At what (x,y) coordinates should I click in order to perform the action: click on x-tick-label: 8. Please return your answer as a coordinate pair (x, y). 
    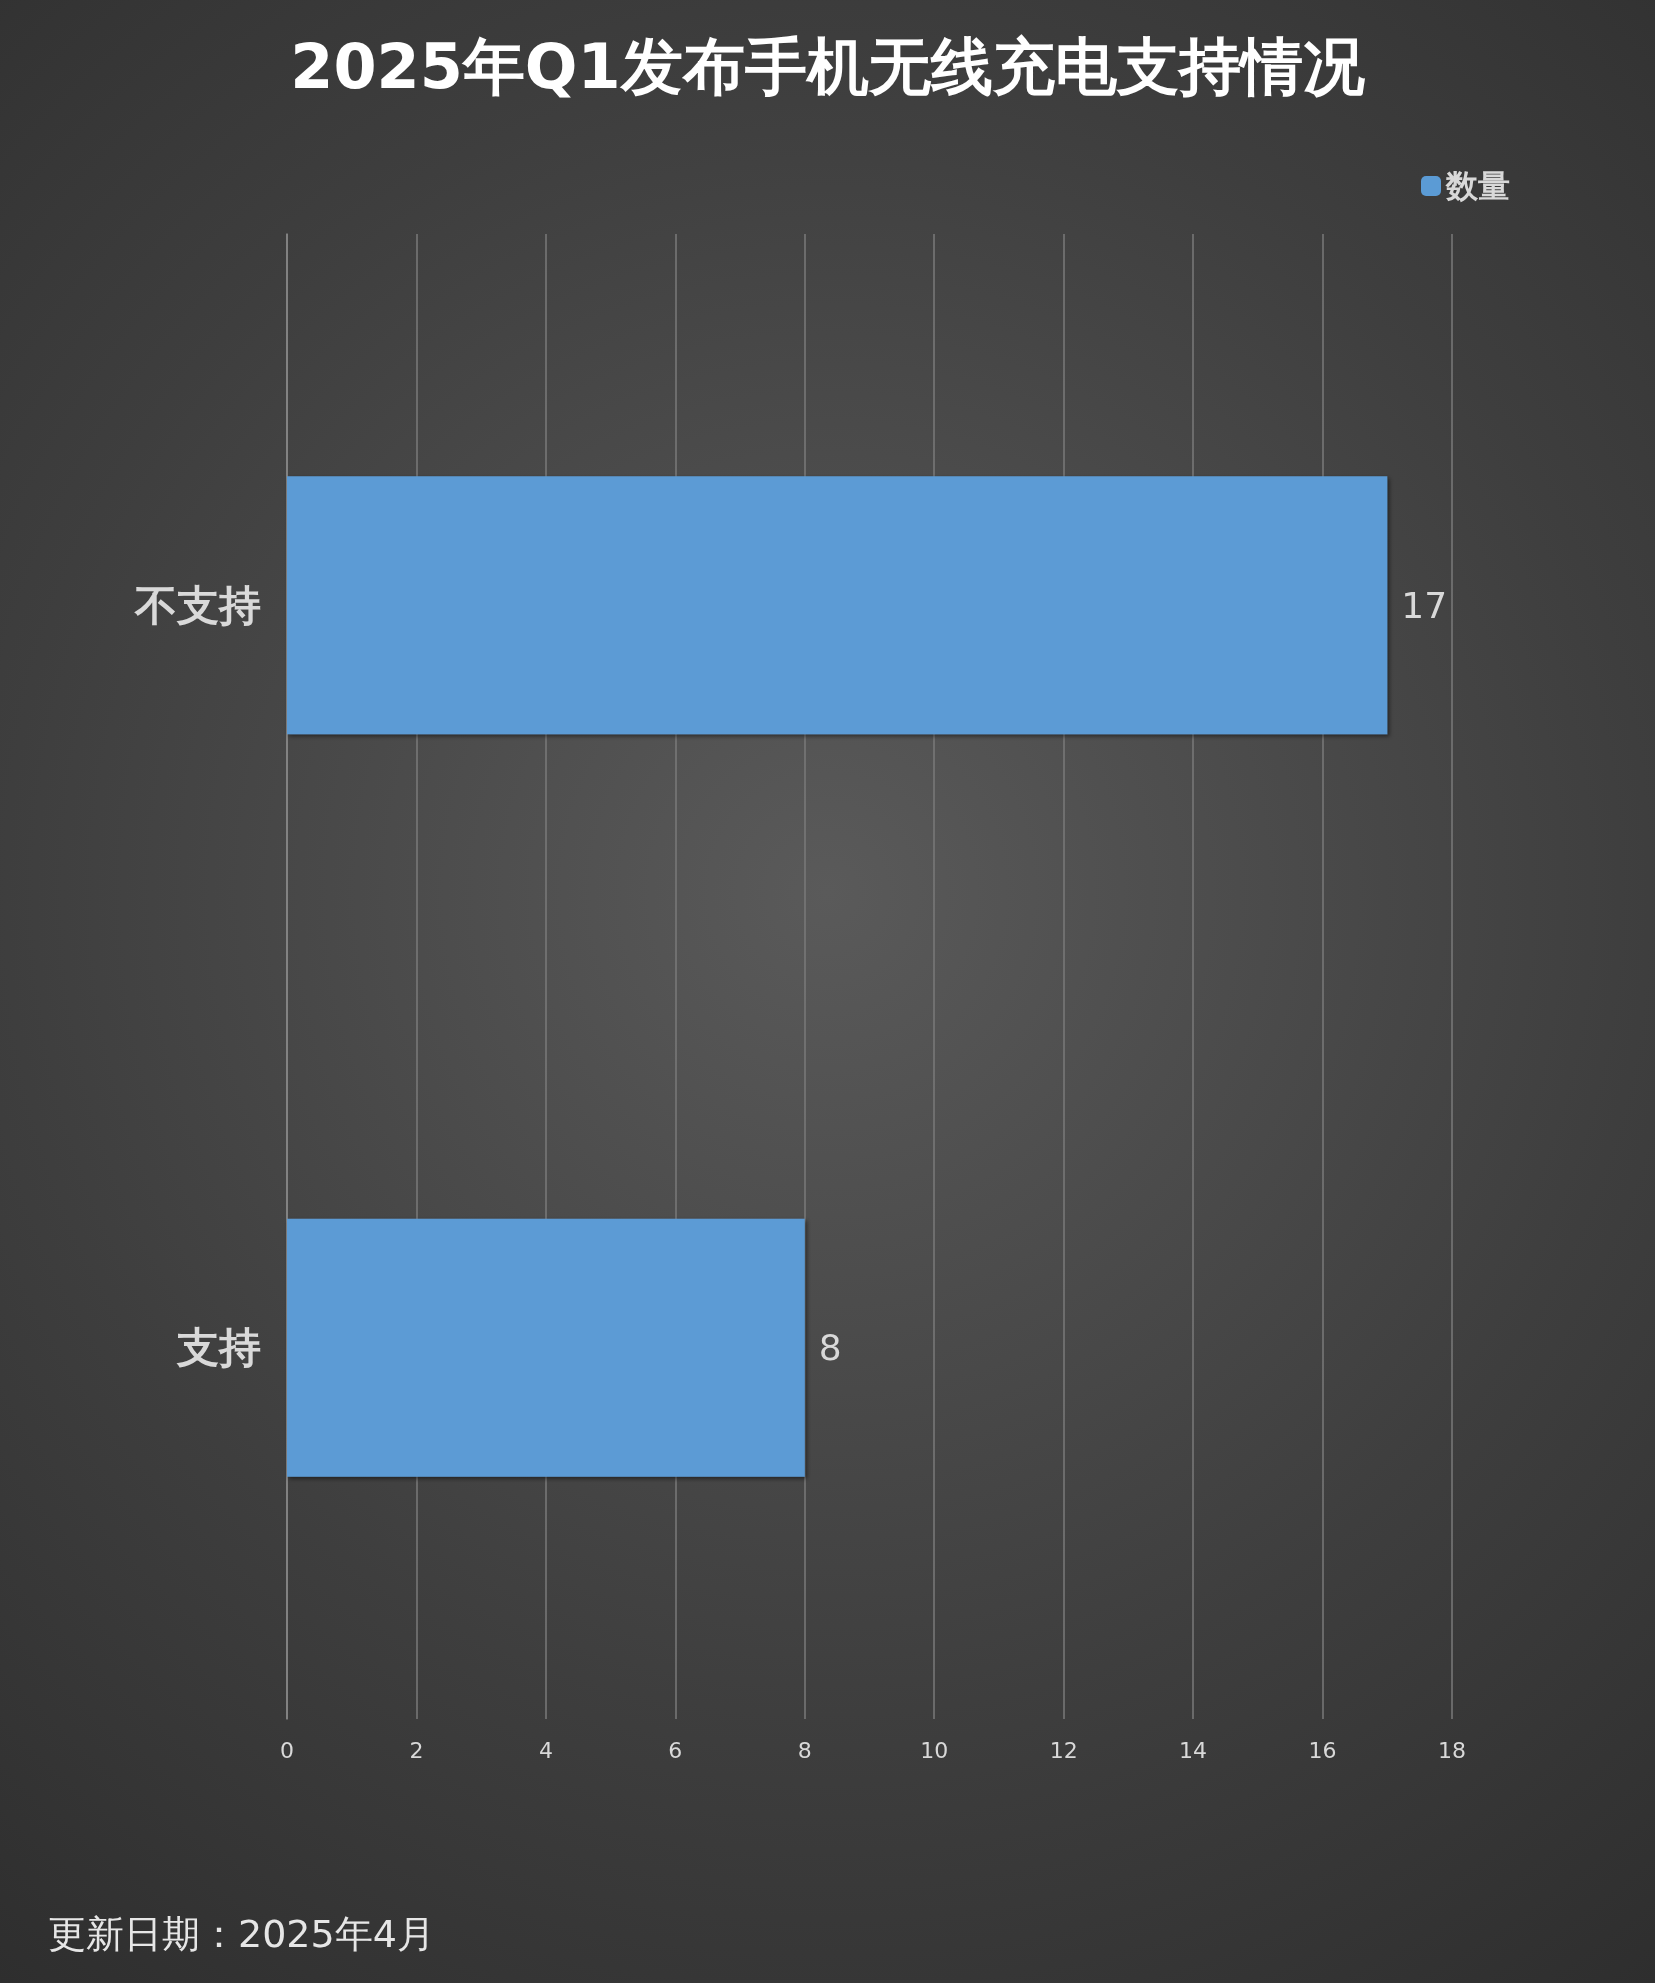
    Looking at the image, I should click on (804, 1750).